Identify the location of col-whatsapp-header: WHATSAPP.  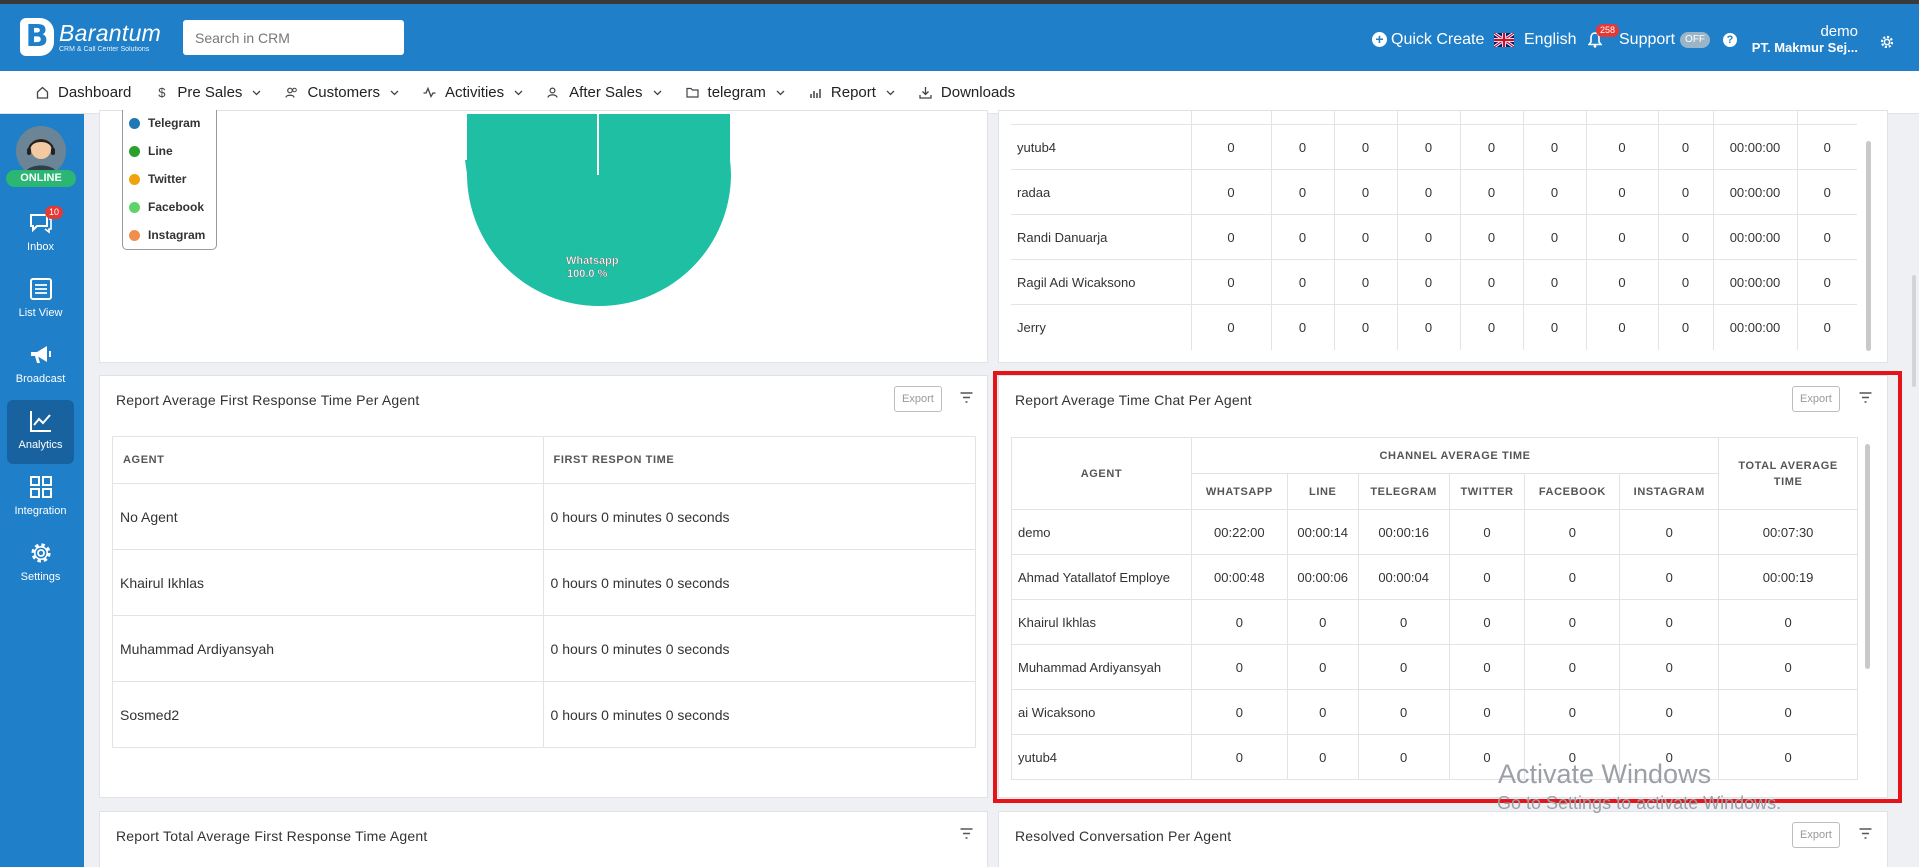
(1239, 491).